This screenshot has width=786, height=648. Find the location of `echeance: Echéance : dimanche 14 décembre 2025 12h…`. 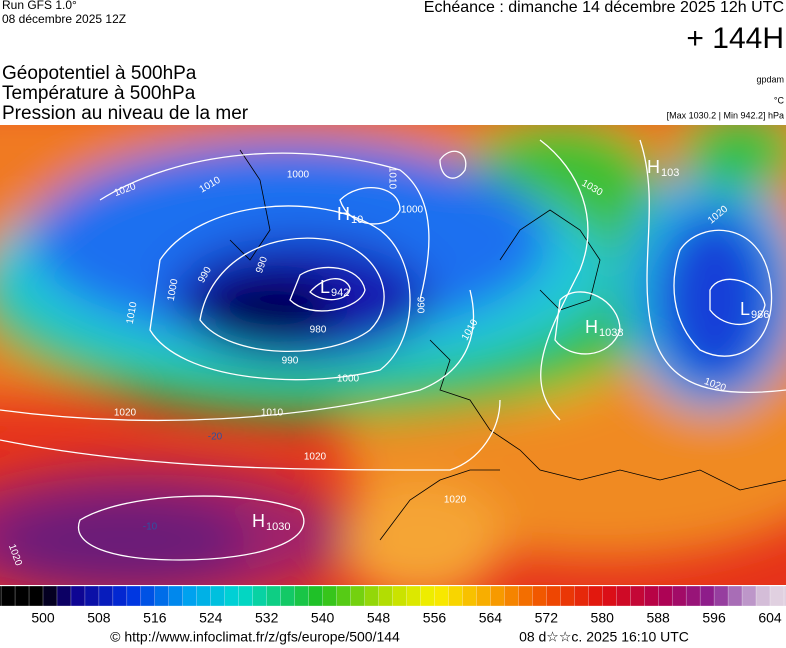

echeance: Echéance : dimanche 14 décembre 2025 12h… is located at coordinates (604, 8).